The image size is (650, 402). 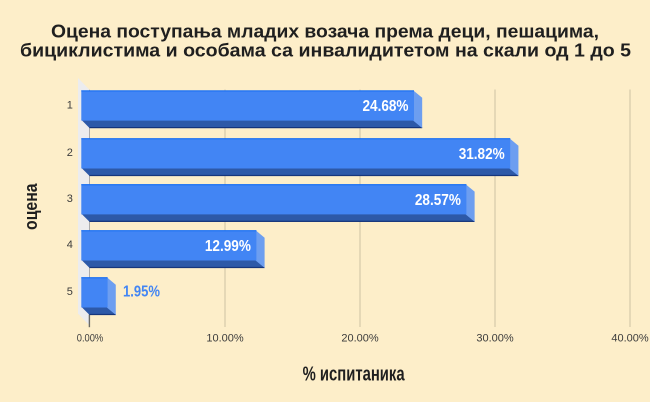 I want to click on svg-text: 1.95%, so click(x=141, y=292).